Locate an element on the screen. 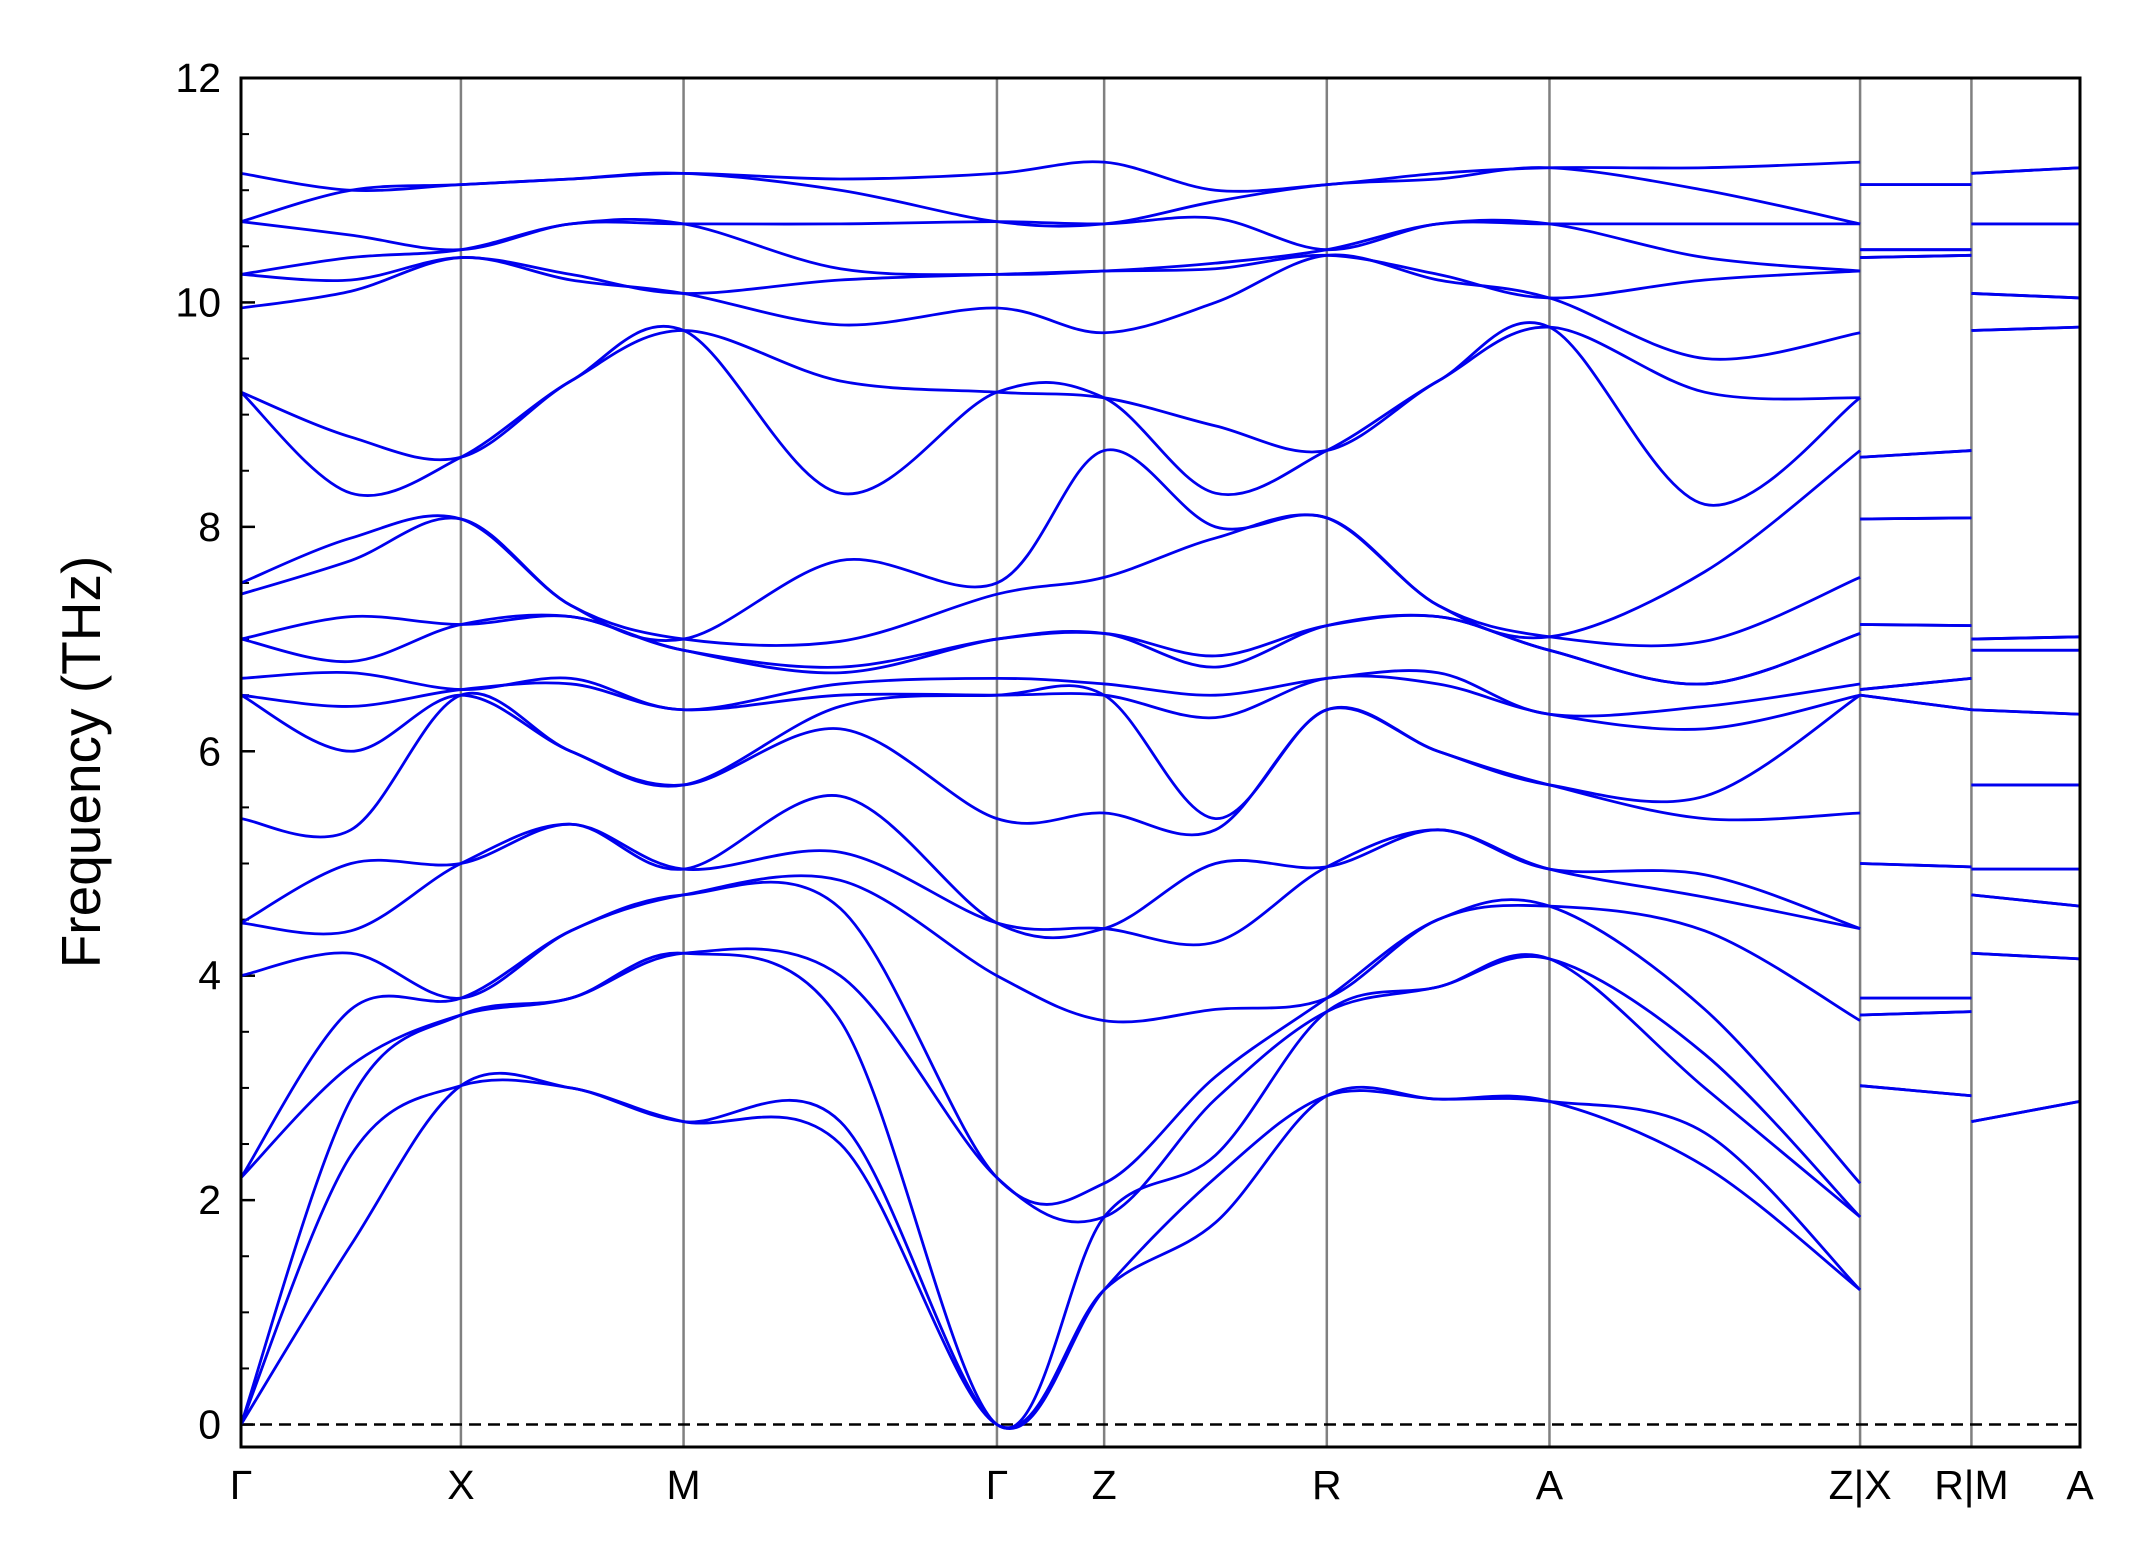 The height and width of the screenshot is (1567, 2145). y-tick-label: 0 is located at coordinates (209, 1425).